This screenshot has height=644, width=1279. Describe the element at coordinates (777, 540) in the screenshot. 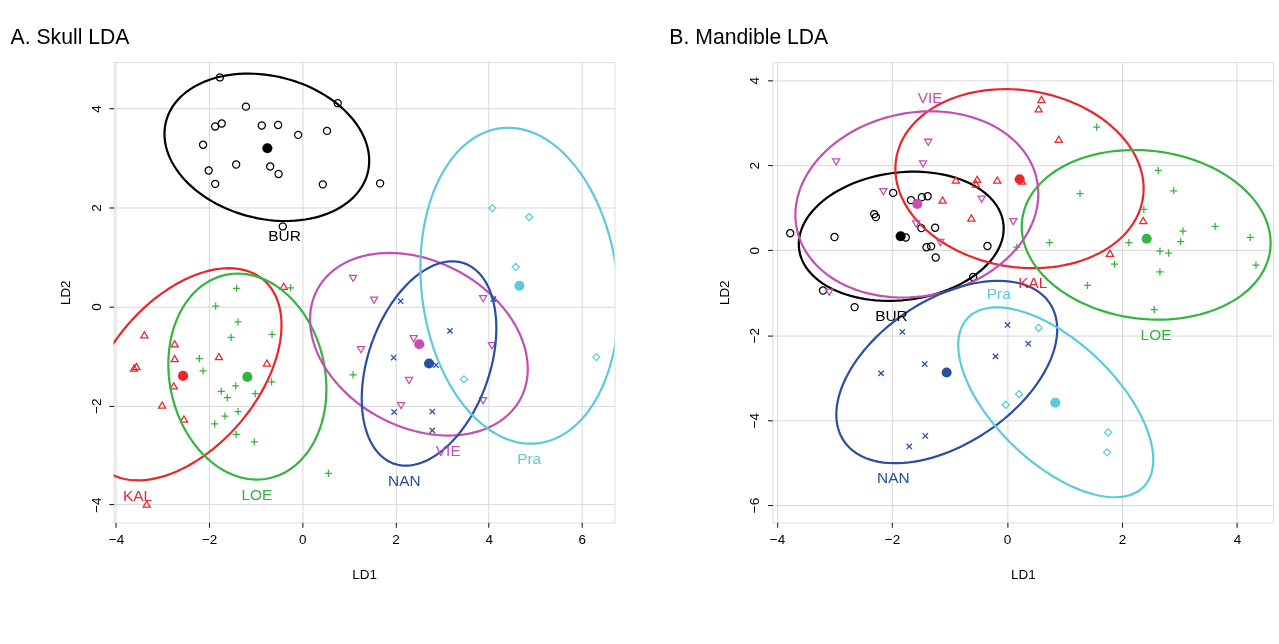

I see `x-tick-label: −4` at that location.